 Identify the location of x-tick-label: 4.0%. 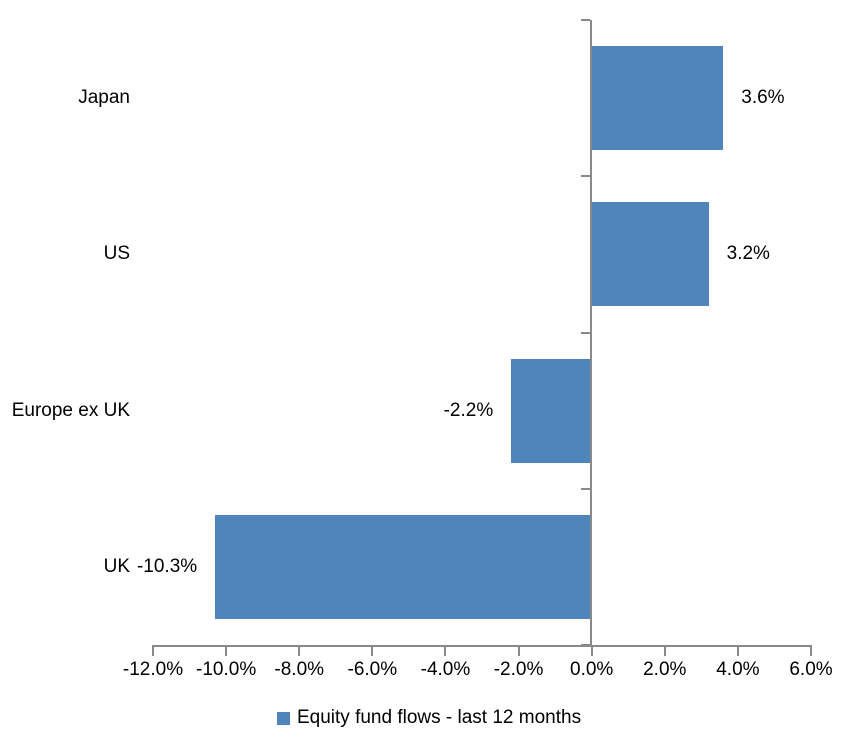
(738, 669).